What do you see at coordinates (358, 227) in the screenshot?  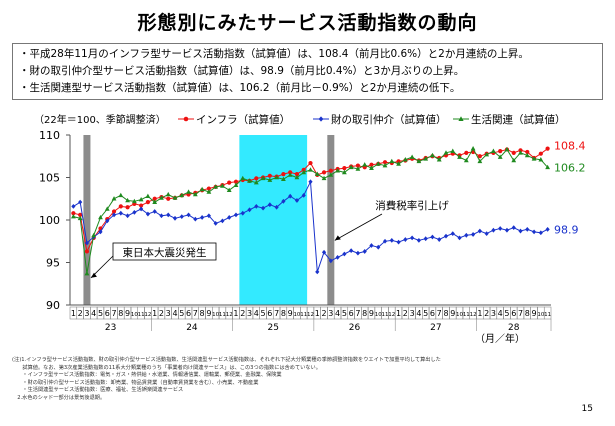 I see `annotation-leader` at bounding box center [358, 227].